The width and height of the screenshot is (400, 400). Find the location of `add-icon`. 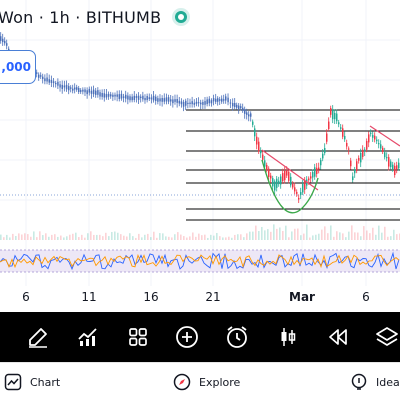

add-icon is located at coordinates (187, 337).